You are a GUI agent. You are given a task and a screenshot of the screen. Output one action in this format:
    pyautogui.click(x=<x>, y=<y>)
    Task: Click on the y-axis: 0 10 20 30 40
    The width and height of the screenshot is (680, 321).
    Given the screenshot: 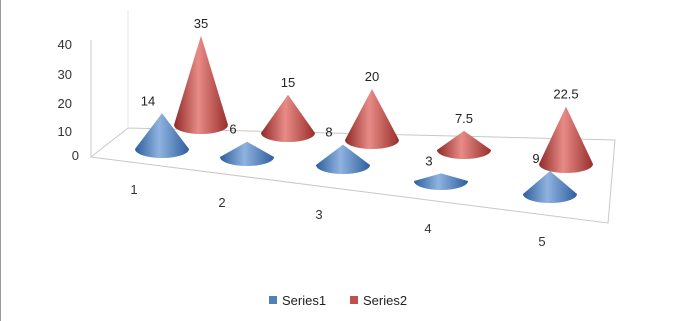 What is the action you would take?
    pyautogui.click(x=68, y=100)
    